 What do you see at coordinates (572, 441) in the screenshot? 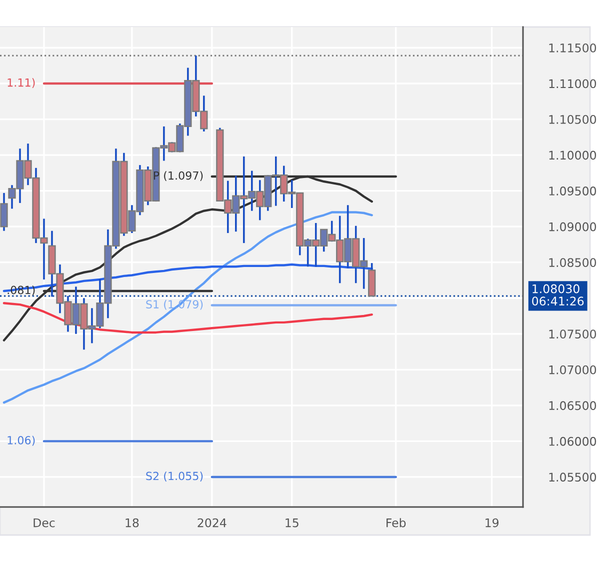
I see `y-tick-label: 1.06000` at bounding box center [572, 441].